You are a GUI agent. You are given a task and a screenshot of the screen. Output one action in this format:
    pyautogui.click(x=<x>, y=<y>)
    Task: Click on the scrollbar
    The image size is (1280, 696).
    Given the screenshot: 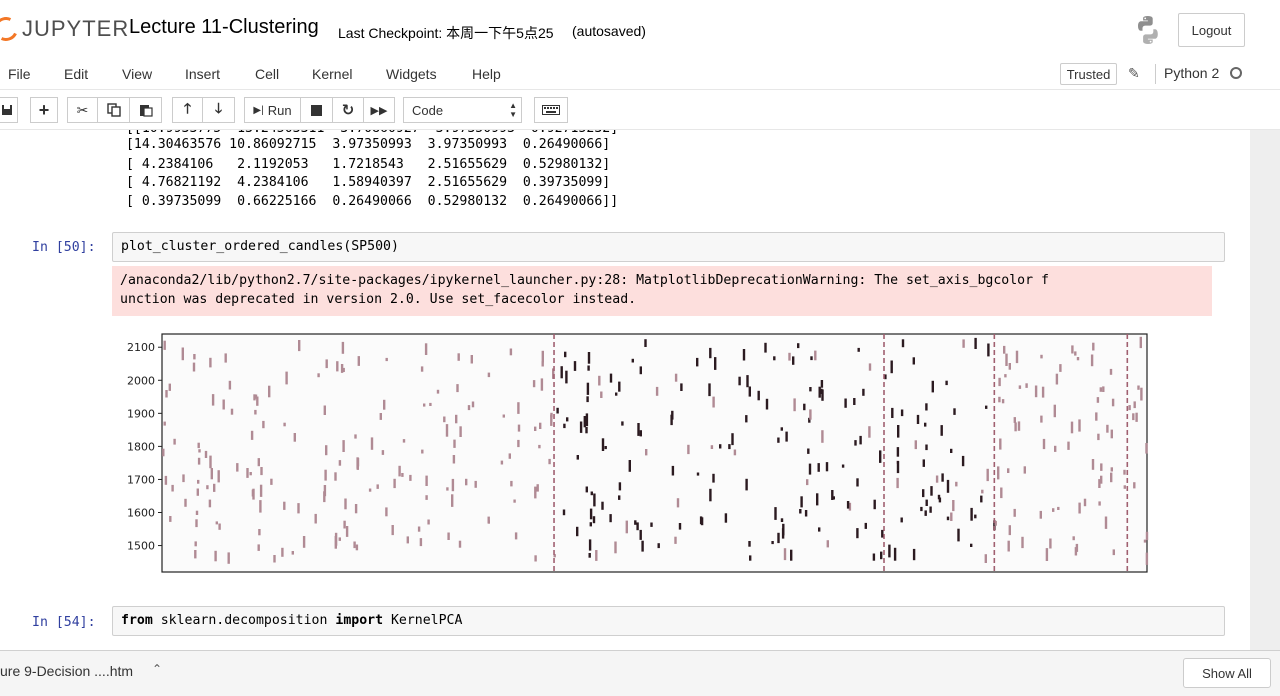 What is the action you would take?
    pyautogui.click(x=1274, y=390)
    